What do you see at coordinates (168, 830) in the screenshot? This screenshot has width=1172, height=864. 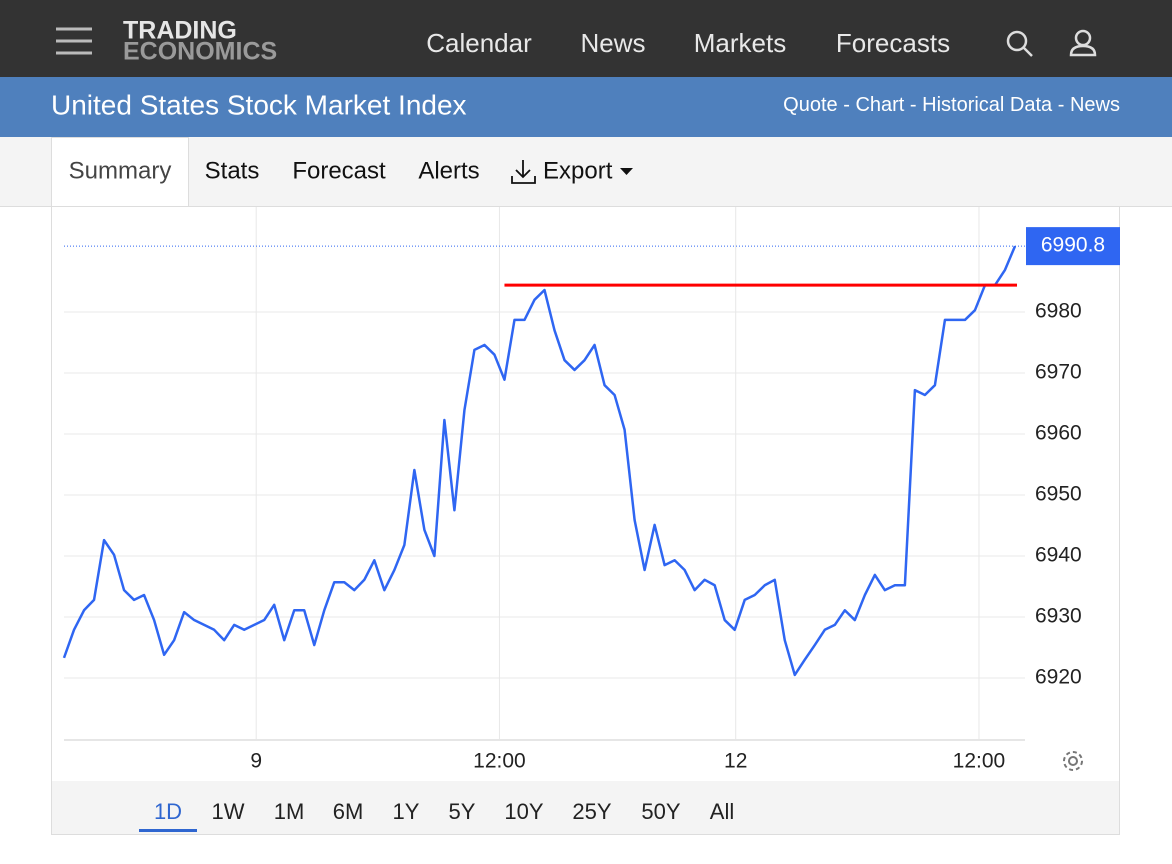 I see `range-underline` at bounding box center [168, 830].